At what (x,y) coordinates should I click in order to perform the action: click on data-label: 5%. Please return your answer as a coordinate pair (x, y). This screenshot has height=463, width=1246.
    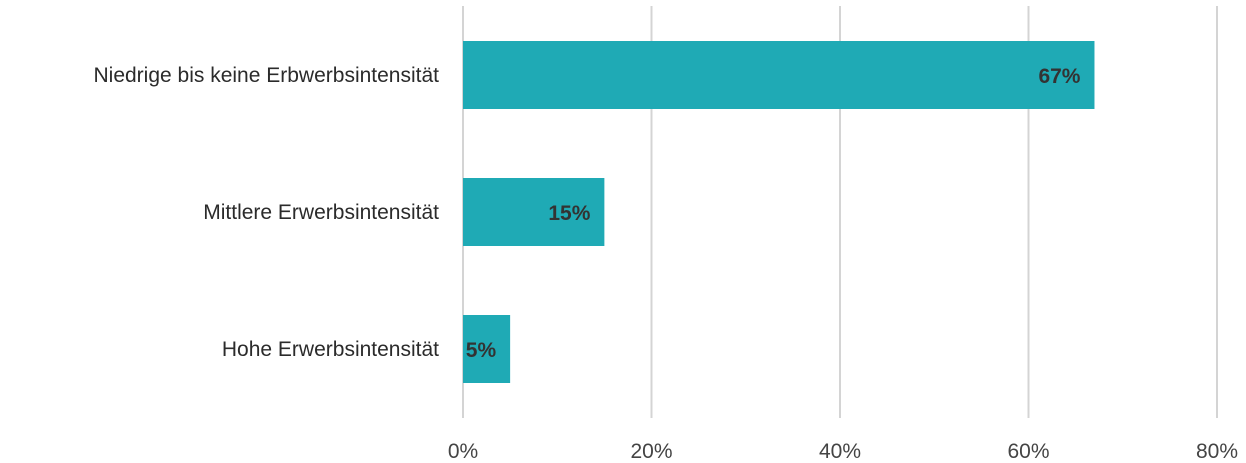
    Looking at the image, I should click on (481, 350).